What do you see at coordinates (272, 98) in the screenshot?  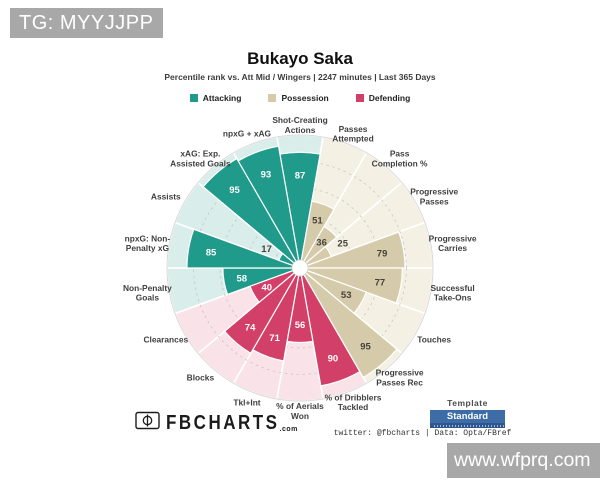 I see `legend-swatch-possession` at bounding box center [272, 98].